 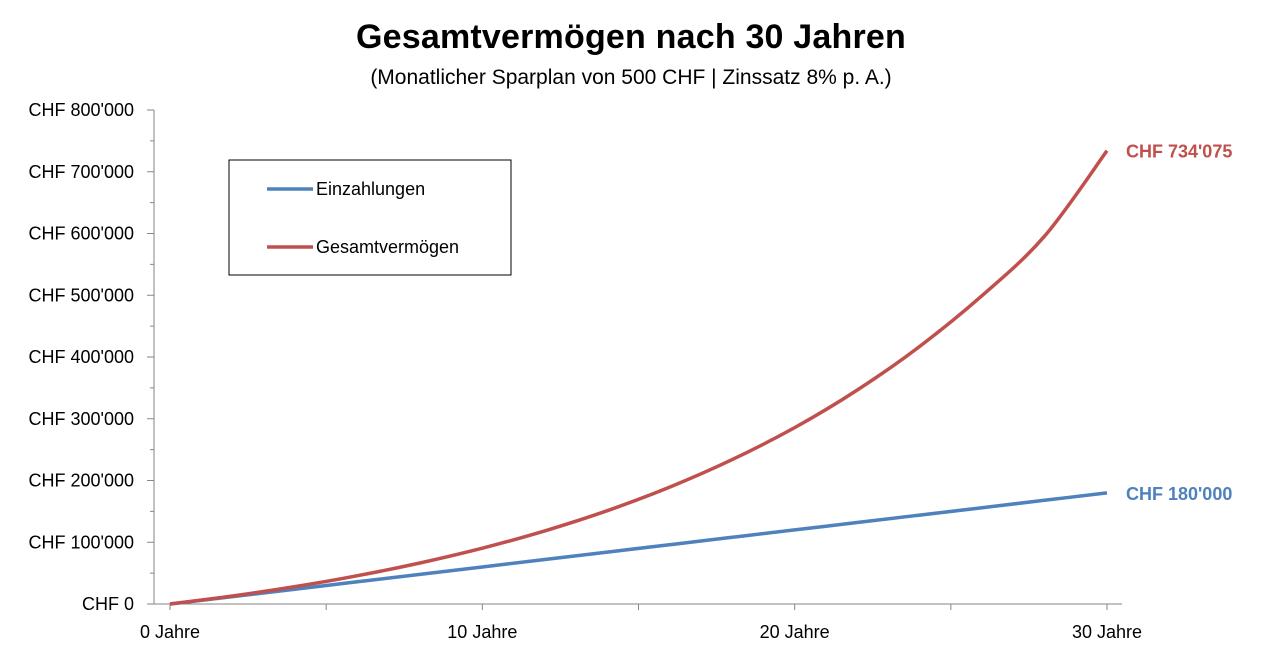 What do you see at coordinates (370, 189) in the screenshot?
I see `legend-label-einzahlungen: Einzahlungen` at bounding box center [370, 189].